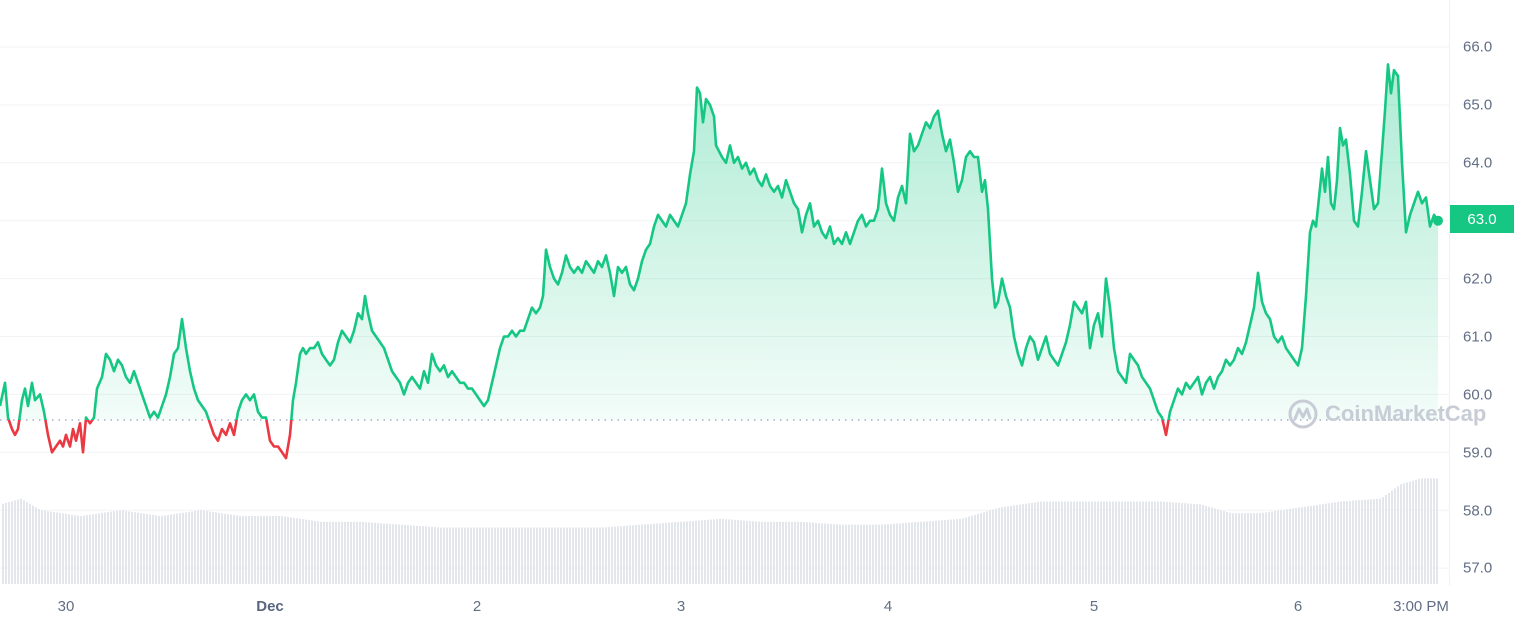  What do you see at coordinates (66, 606) in the screenshot?
I see `x-tick-label: 30` at bounding box center [66, 606].